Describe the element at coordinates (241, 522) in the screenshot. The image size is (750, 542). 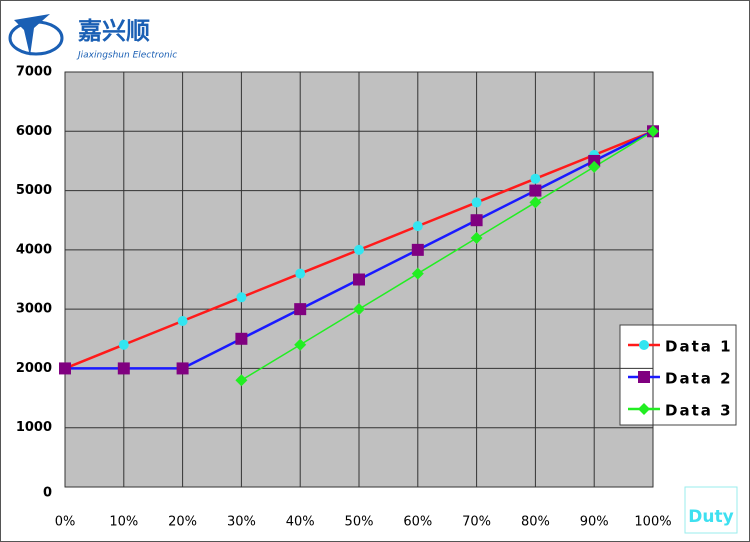
I see `x-tick-label: 30%` at that location.